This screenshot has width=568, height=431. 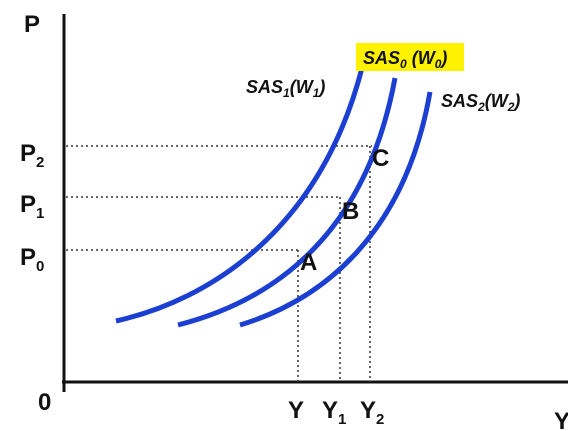 I want to click on output-tick-y: Y, so click(x=296, y=410).